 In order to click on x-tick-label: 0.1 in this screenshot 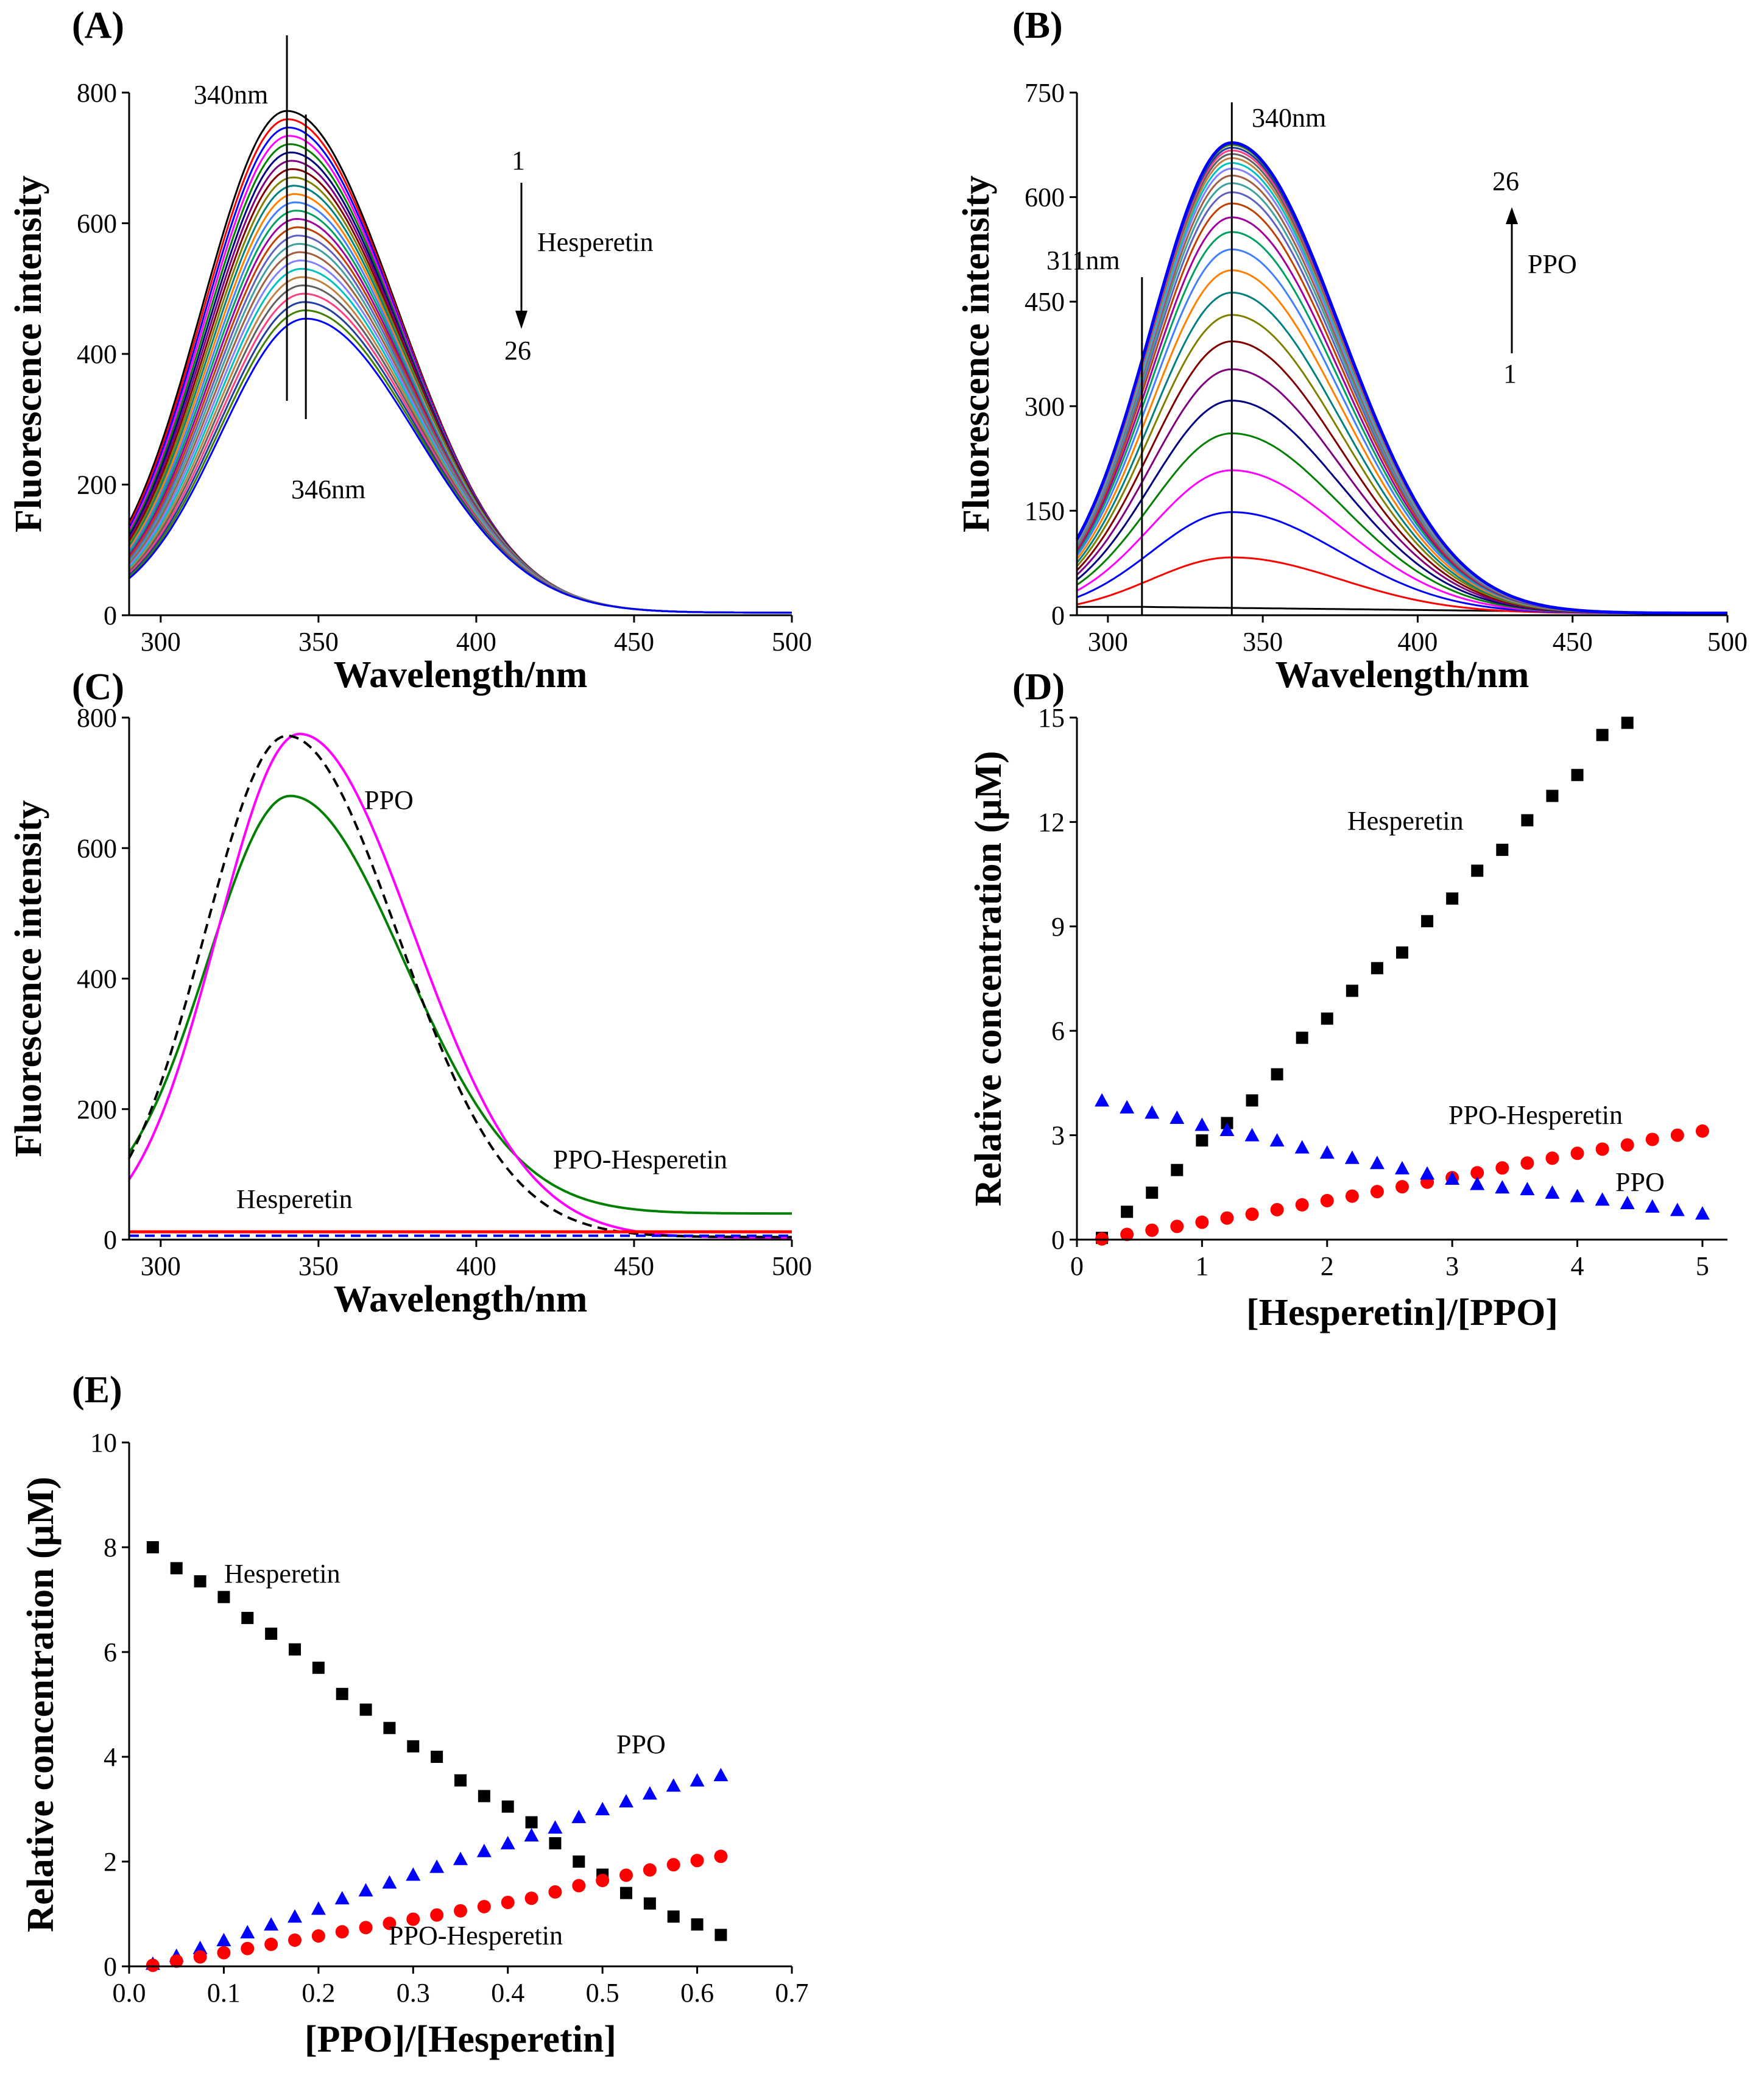, I will do `click(224, 1993)`.